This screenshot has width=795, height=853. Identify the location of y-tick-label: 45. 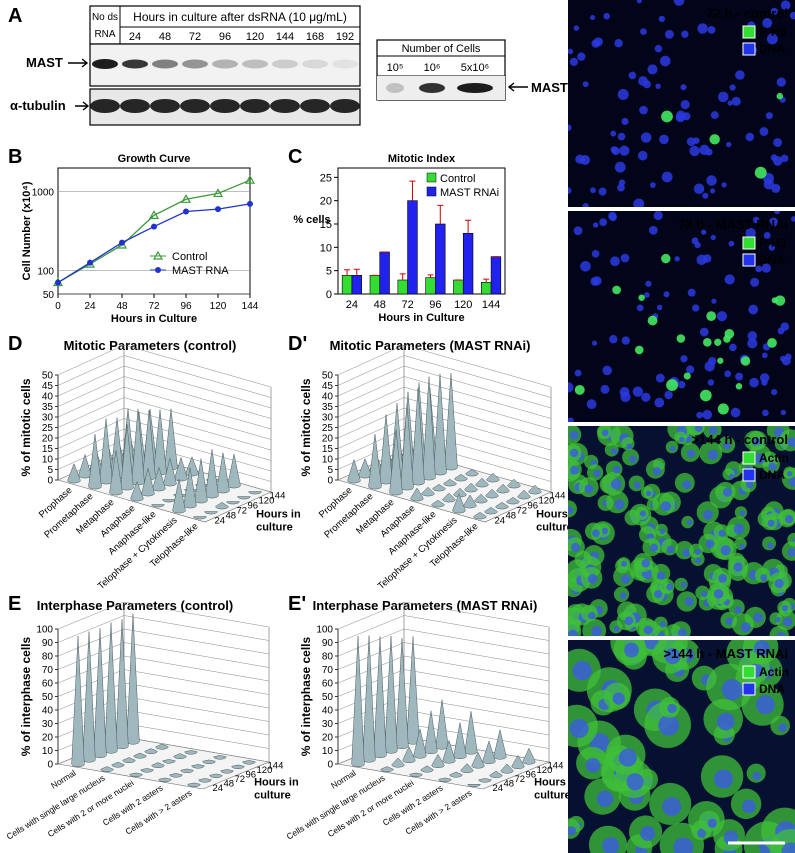
(328, 386).